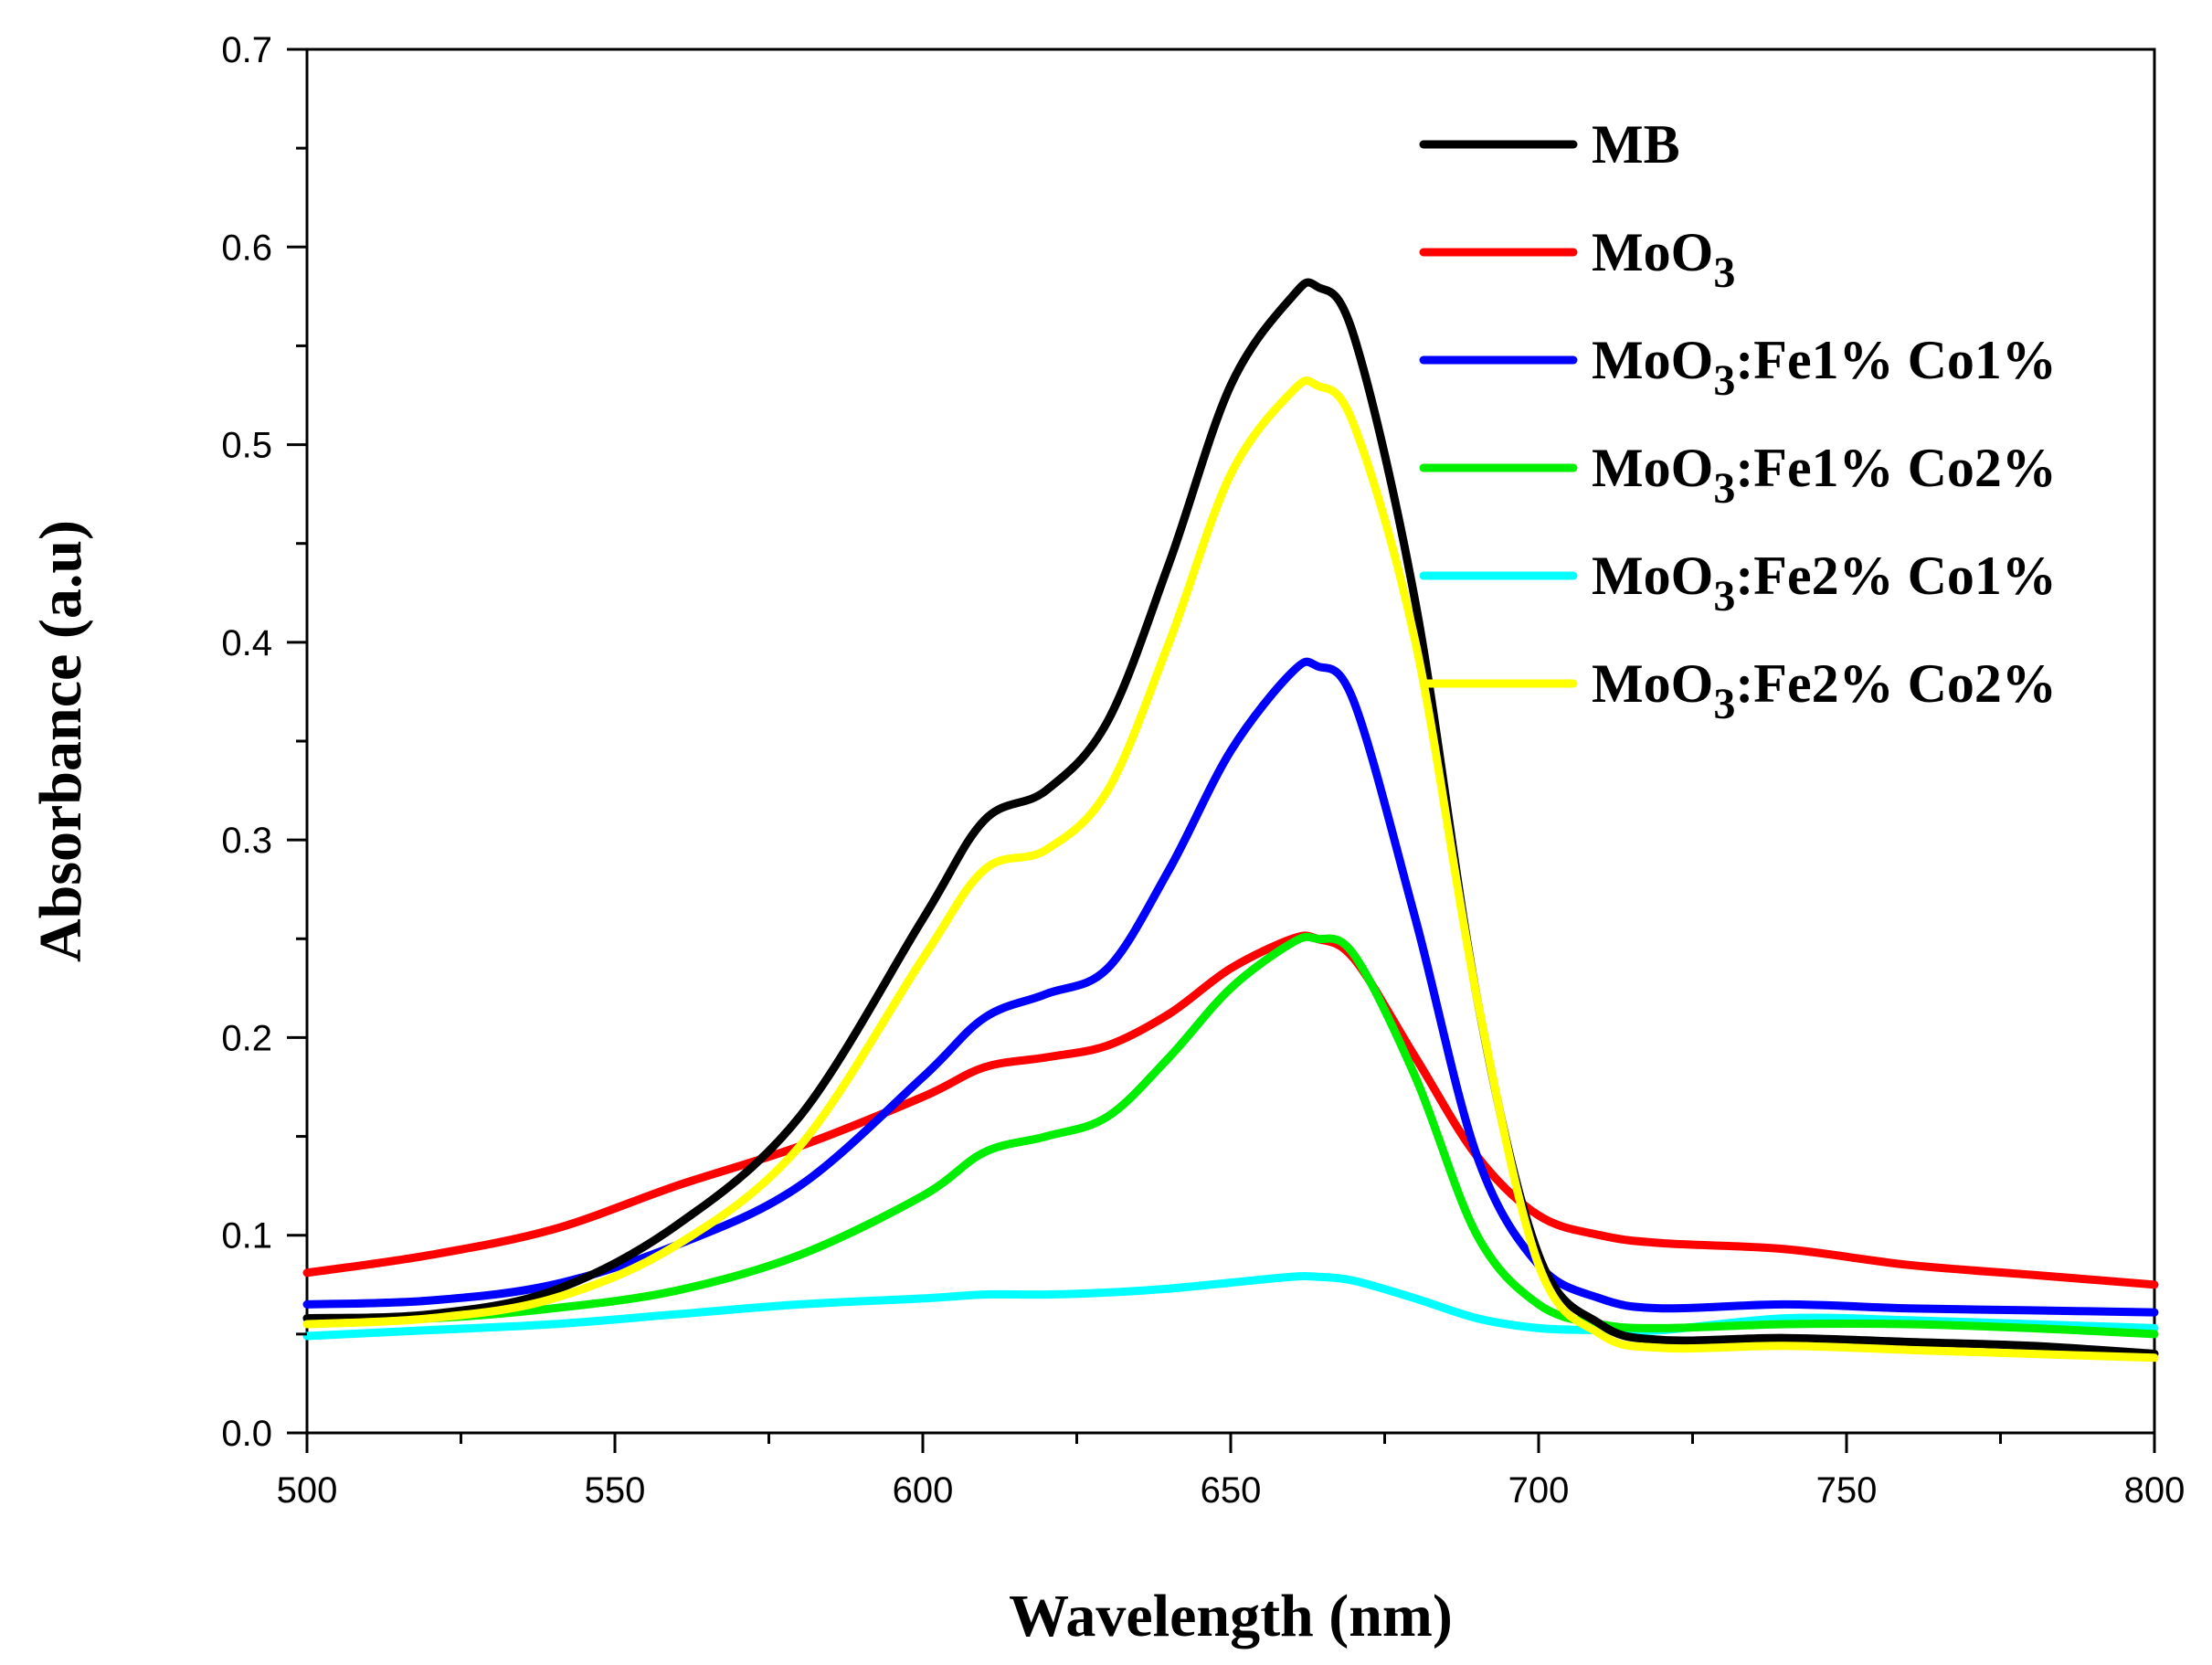 The width and height of the screenshot is (2212, 1665). What do you see at coordinates (264, 742) in the screenshot?
I see `y-axis: 0.0 0.1 0.2 0.3 0.4 0.5 0.6 0.7` at bounding box center [264, 742].